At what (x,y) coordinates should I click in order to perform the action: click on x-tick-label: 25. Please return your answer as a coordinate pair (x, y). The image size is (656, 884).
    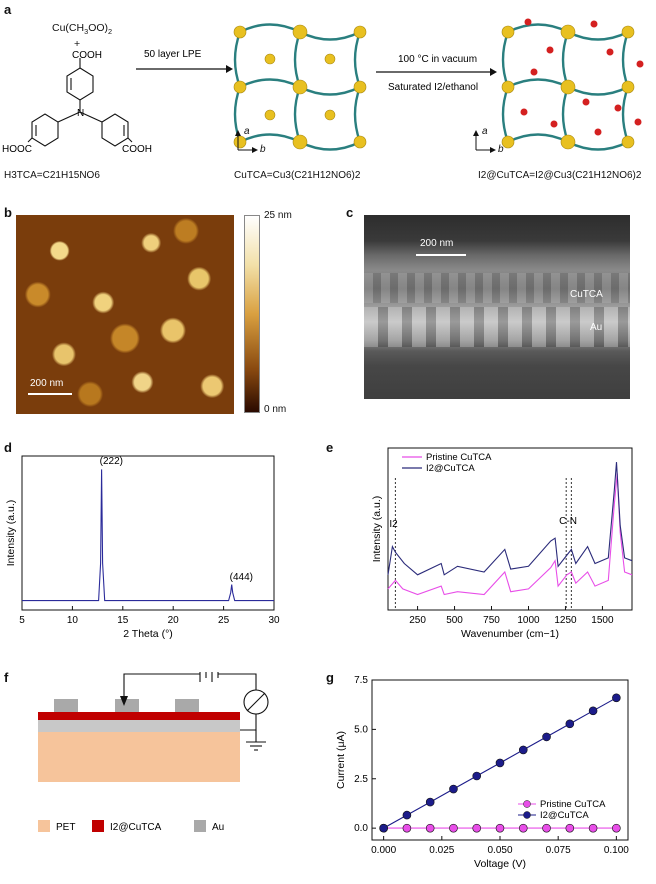
    Looking at the image, I should click on (224, 620).